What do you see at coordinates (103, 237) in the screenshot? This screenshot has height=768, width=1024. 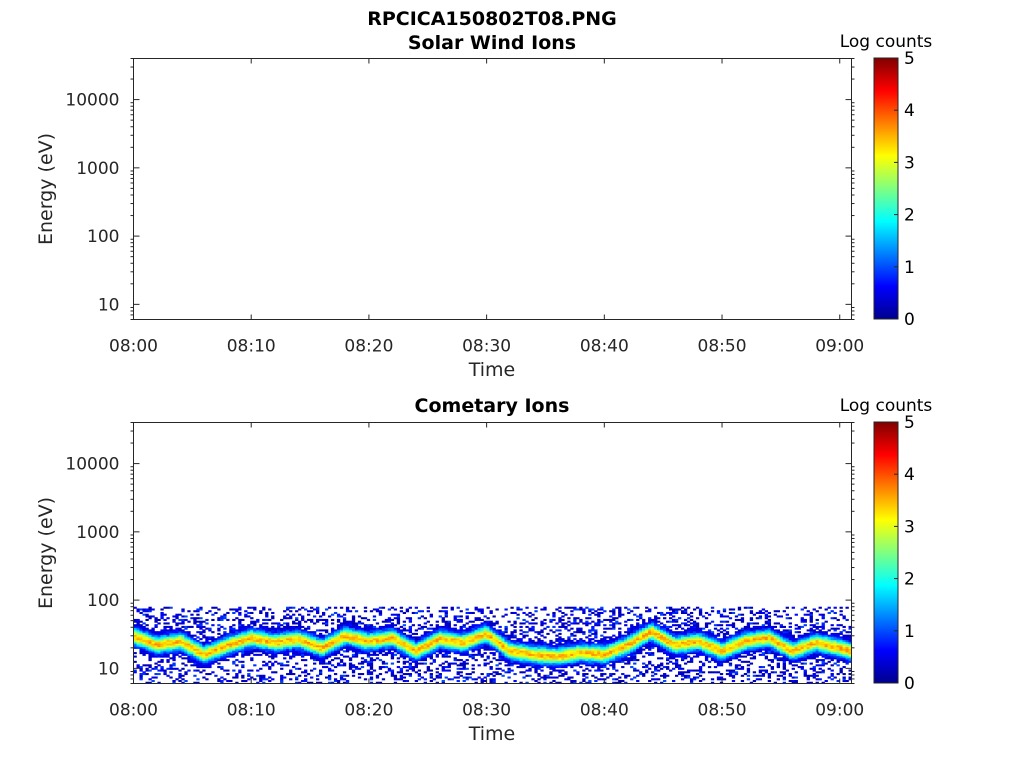 I see `y-tick-label: 100` at bounding box center [103, 237].